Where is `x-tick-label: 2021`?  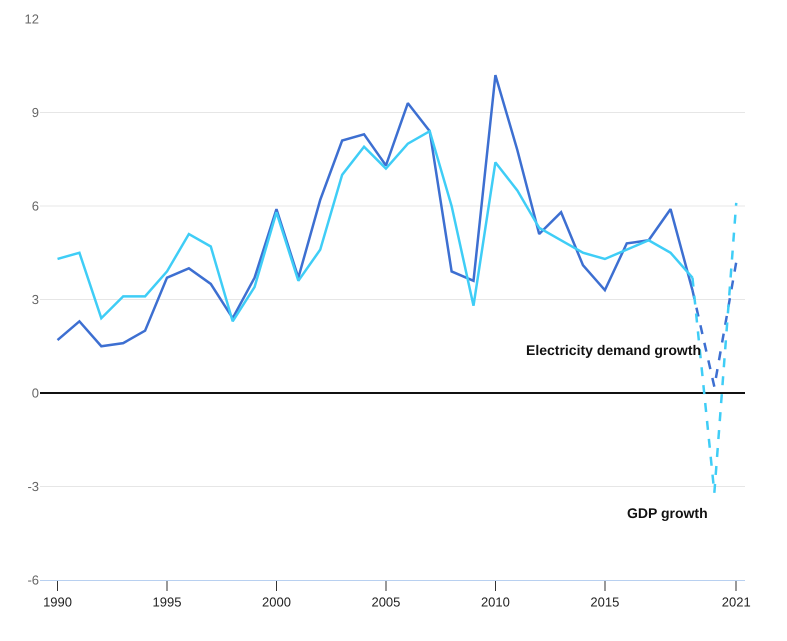 x-tick-label: 2021 is located at coordinates (736, 602).